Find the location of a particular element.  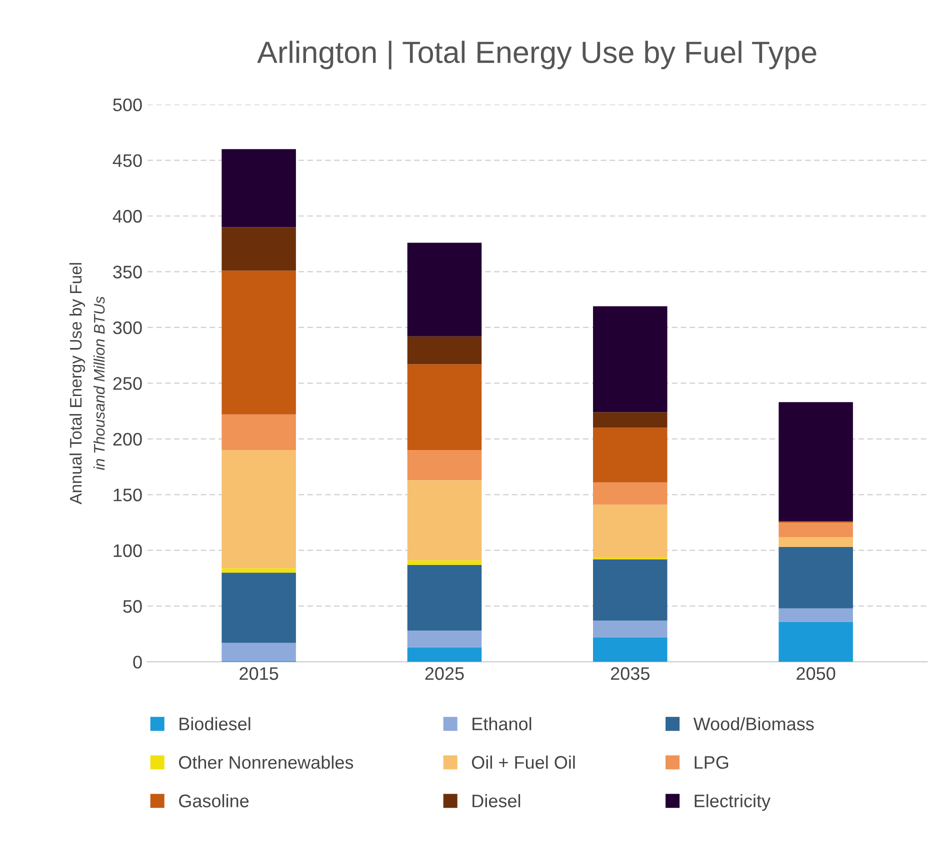

y-tick-label: 200 is located at coordinates (127, 439).